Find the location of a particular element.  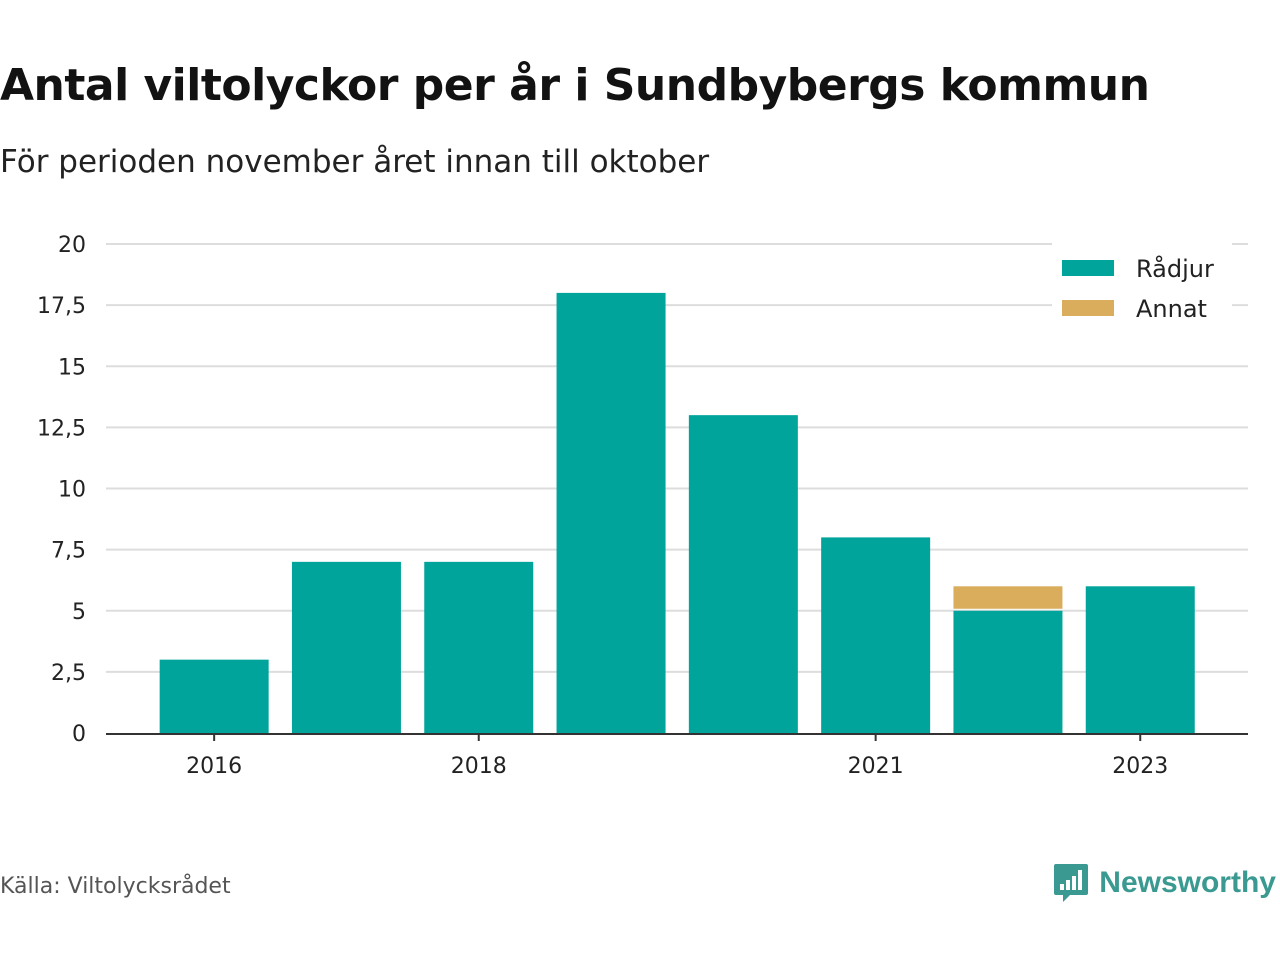

source-note: Källa: Viltolycksrådet is located at coordinates (115, 886).